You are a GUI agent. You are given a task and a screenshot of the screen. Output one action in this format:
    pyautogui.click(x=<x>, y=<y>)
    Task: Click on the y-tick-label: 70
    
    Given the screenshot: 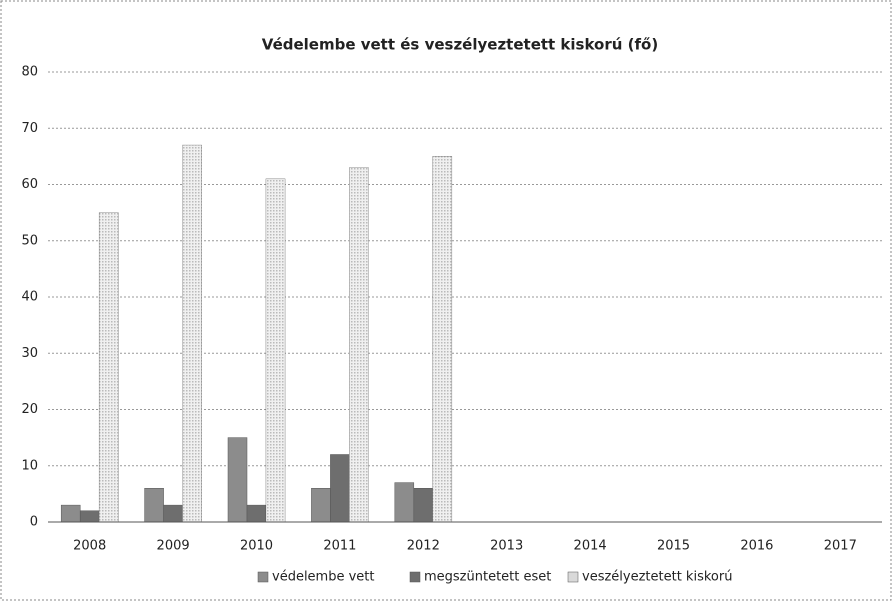 What is the action you would take?
    pyautogui.click(x=29, y=128)
    